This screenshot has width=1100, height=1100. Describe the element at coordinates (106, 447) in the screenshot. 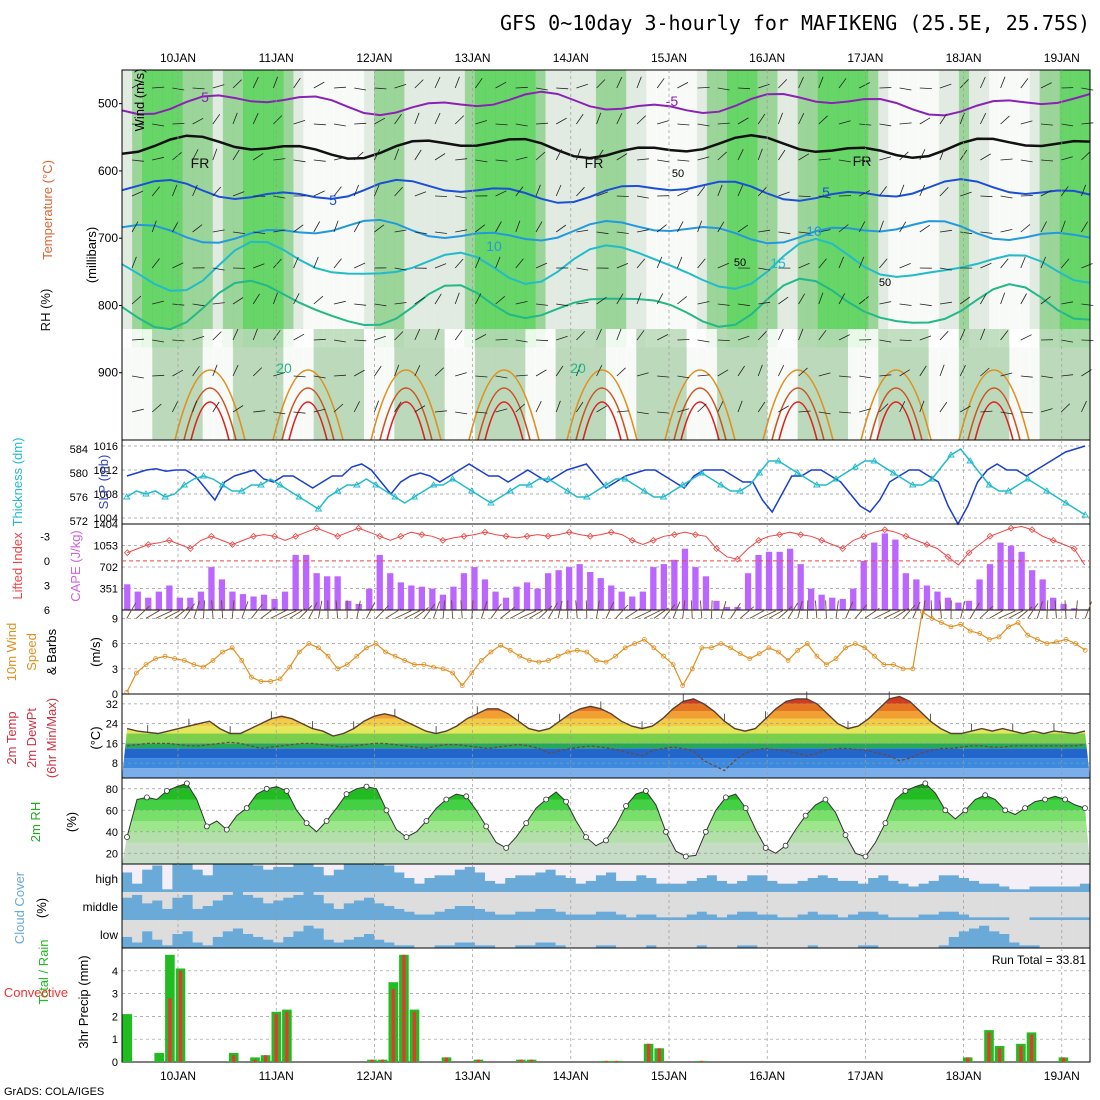

I see `slp-tick-label: 1016` at that location.